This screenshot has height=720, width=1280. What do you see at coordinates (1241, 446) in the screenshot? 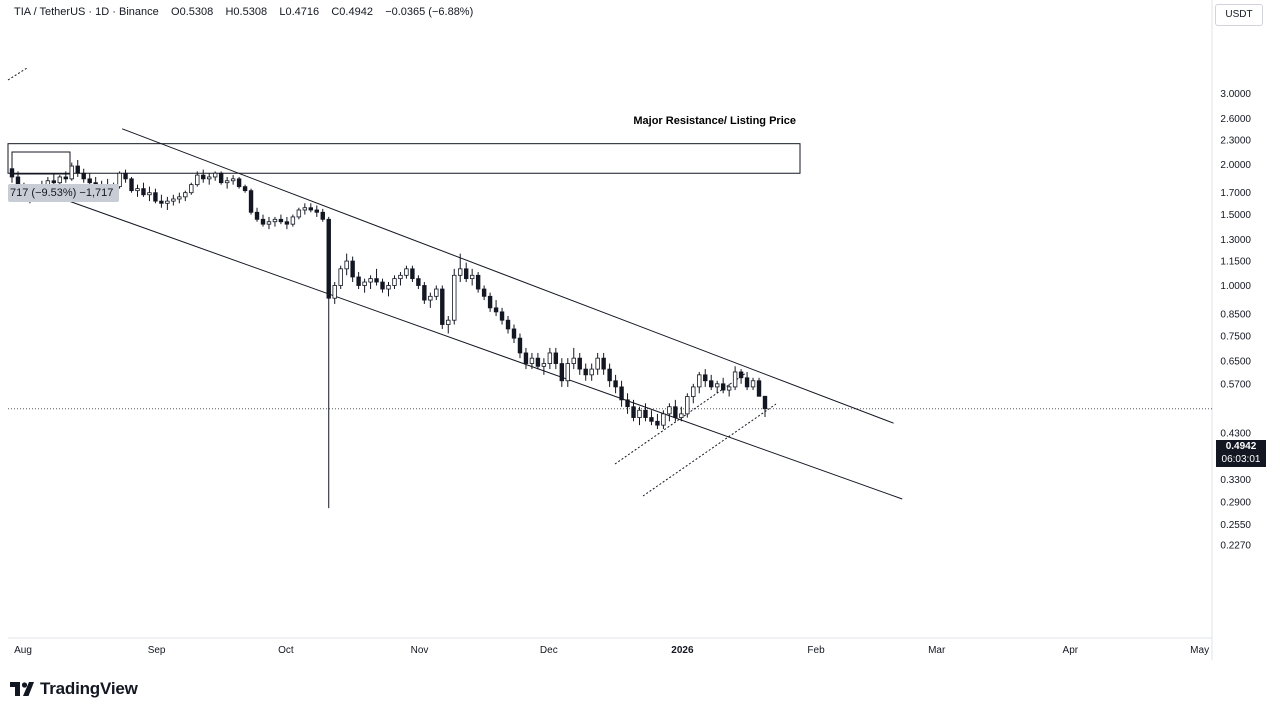
I see `last-price: 0.4942` at bounding box center [1241, 446].